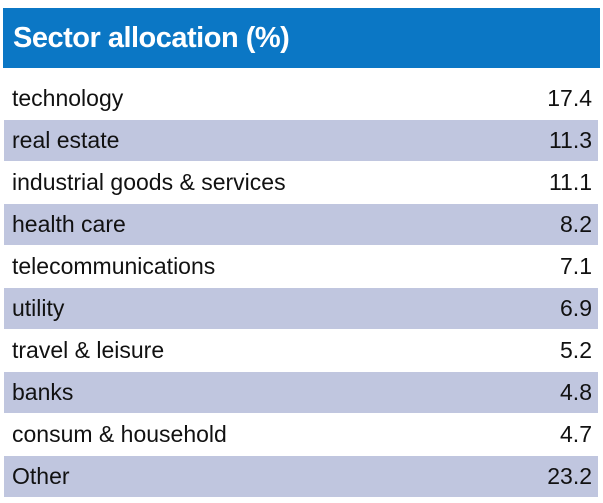 This screenshot has height=503, width=603. What do you see at coordinates (41, 476) in the screenshot?
I see `sector-label: Other` at bounding box center [41, 476].